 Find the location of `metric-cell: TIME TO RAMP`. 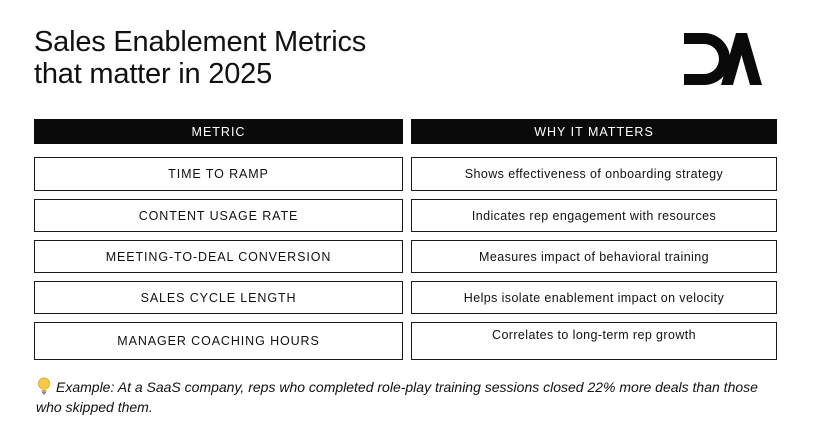

metric-cell: TIME TO RAMP is located at coordinates (218, 174).